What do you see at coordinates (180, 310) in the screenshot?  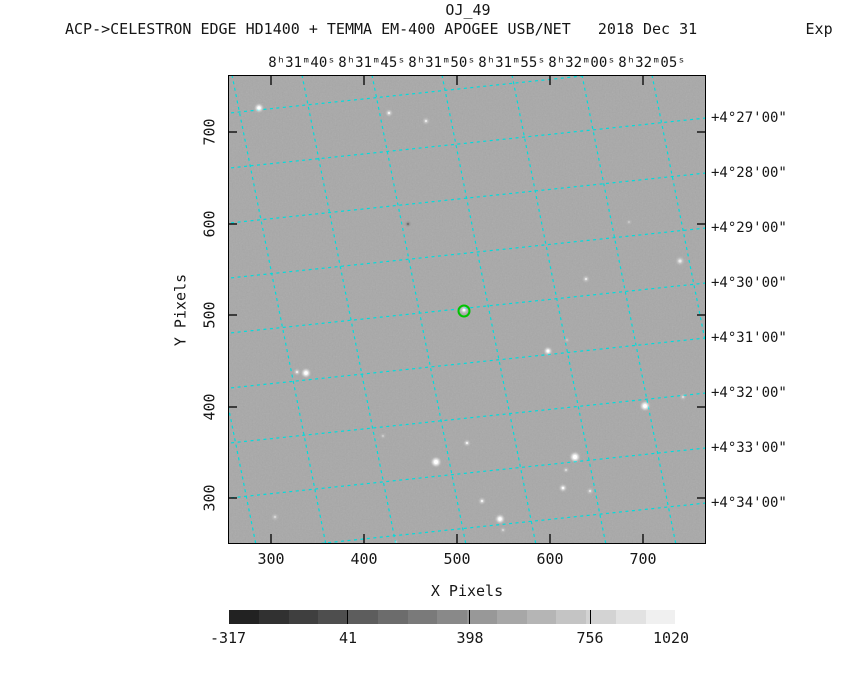 I see `y-axis-title: Y Pixels` at bounding box center [180, 310].